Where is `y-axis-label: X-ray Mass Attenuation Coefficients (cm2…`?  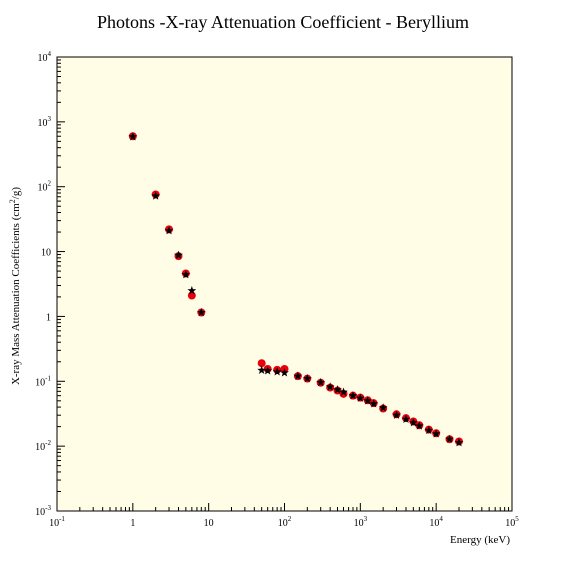
y-axis-label: X-ray Mass Attenuation Coefficients (cm2… is located at coordinates (15, 286).